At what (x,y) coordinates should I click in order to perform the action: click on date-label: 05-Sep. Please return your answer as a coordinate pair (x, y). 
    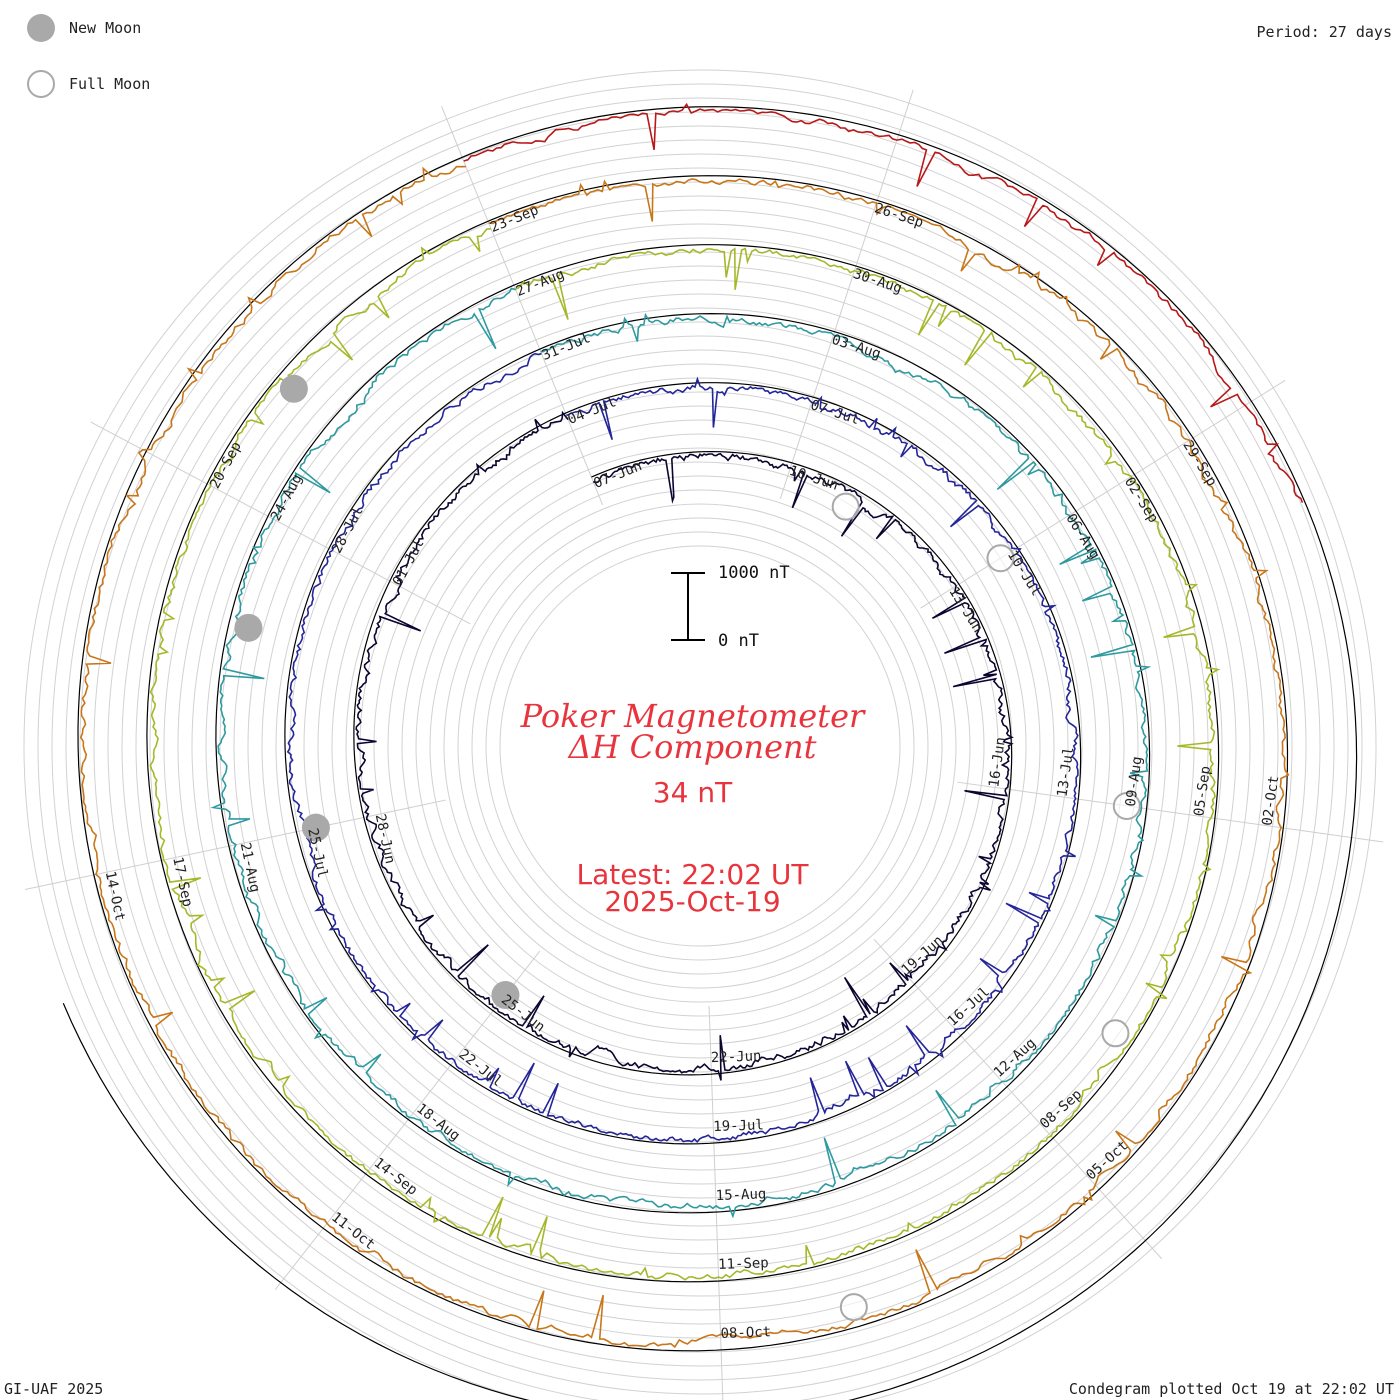
    Looking at the image, I should click on (1202, 791).